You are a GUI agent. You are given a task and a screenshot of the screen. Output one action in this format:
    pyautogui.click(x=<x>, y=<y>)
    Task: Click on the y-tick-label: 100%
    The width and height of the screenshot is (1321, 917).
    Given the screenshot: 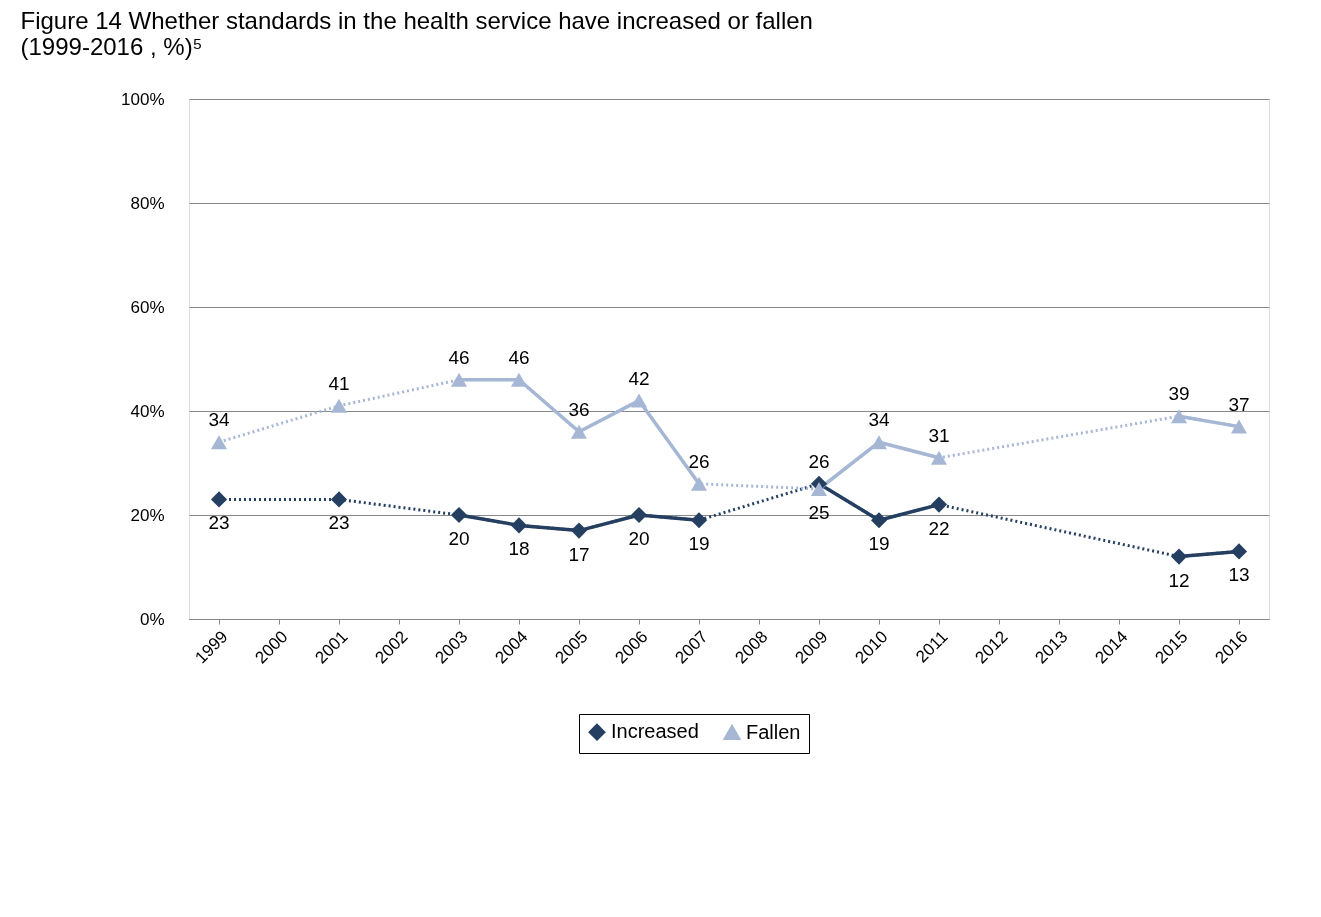 What is the action you would take?
    pyautogui.click(x=143, y=99)
    